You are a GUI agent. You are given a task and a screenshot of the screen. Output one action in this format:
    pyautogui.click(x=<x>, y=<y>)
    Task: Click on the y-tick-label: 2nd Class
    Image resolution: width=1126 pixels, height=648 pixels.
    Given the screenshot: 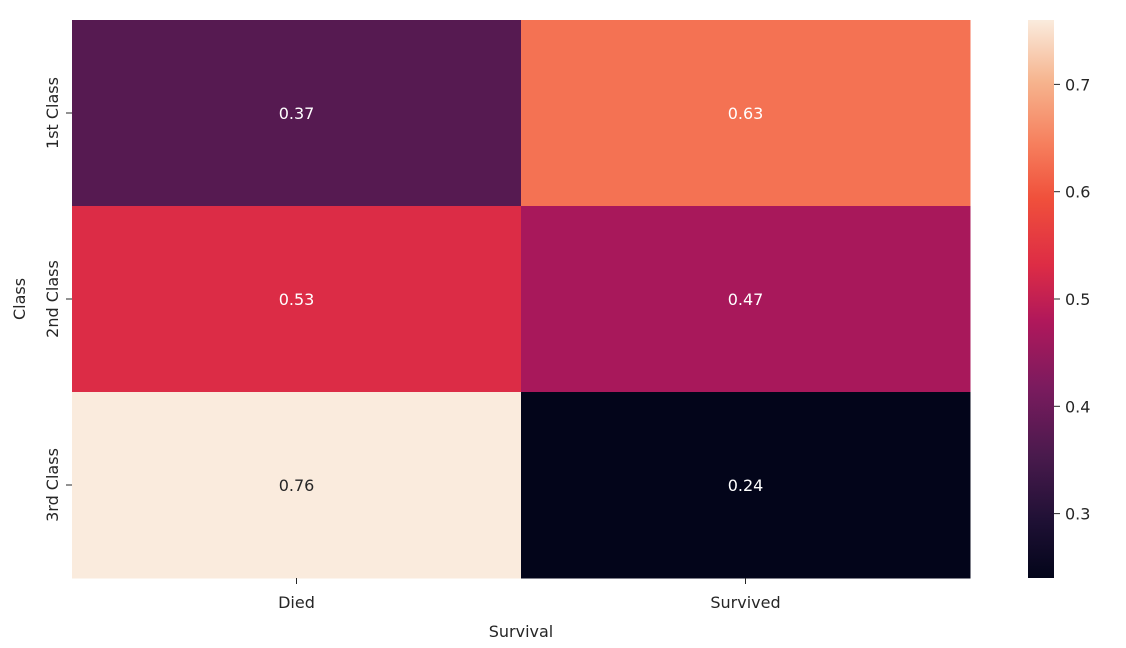 What is the action you would take?
    pyautogui.click(x=52, y=299)
    